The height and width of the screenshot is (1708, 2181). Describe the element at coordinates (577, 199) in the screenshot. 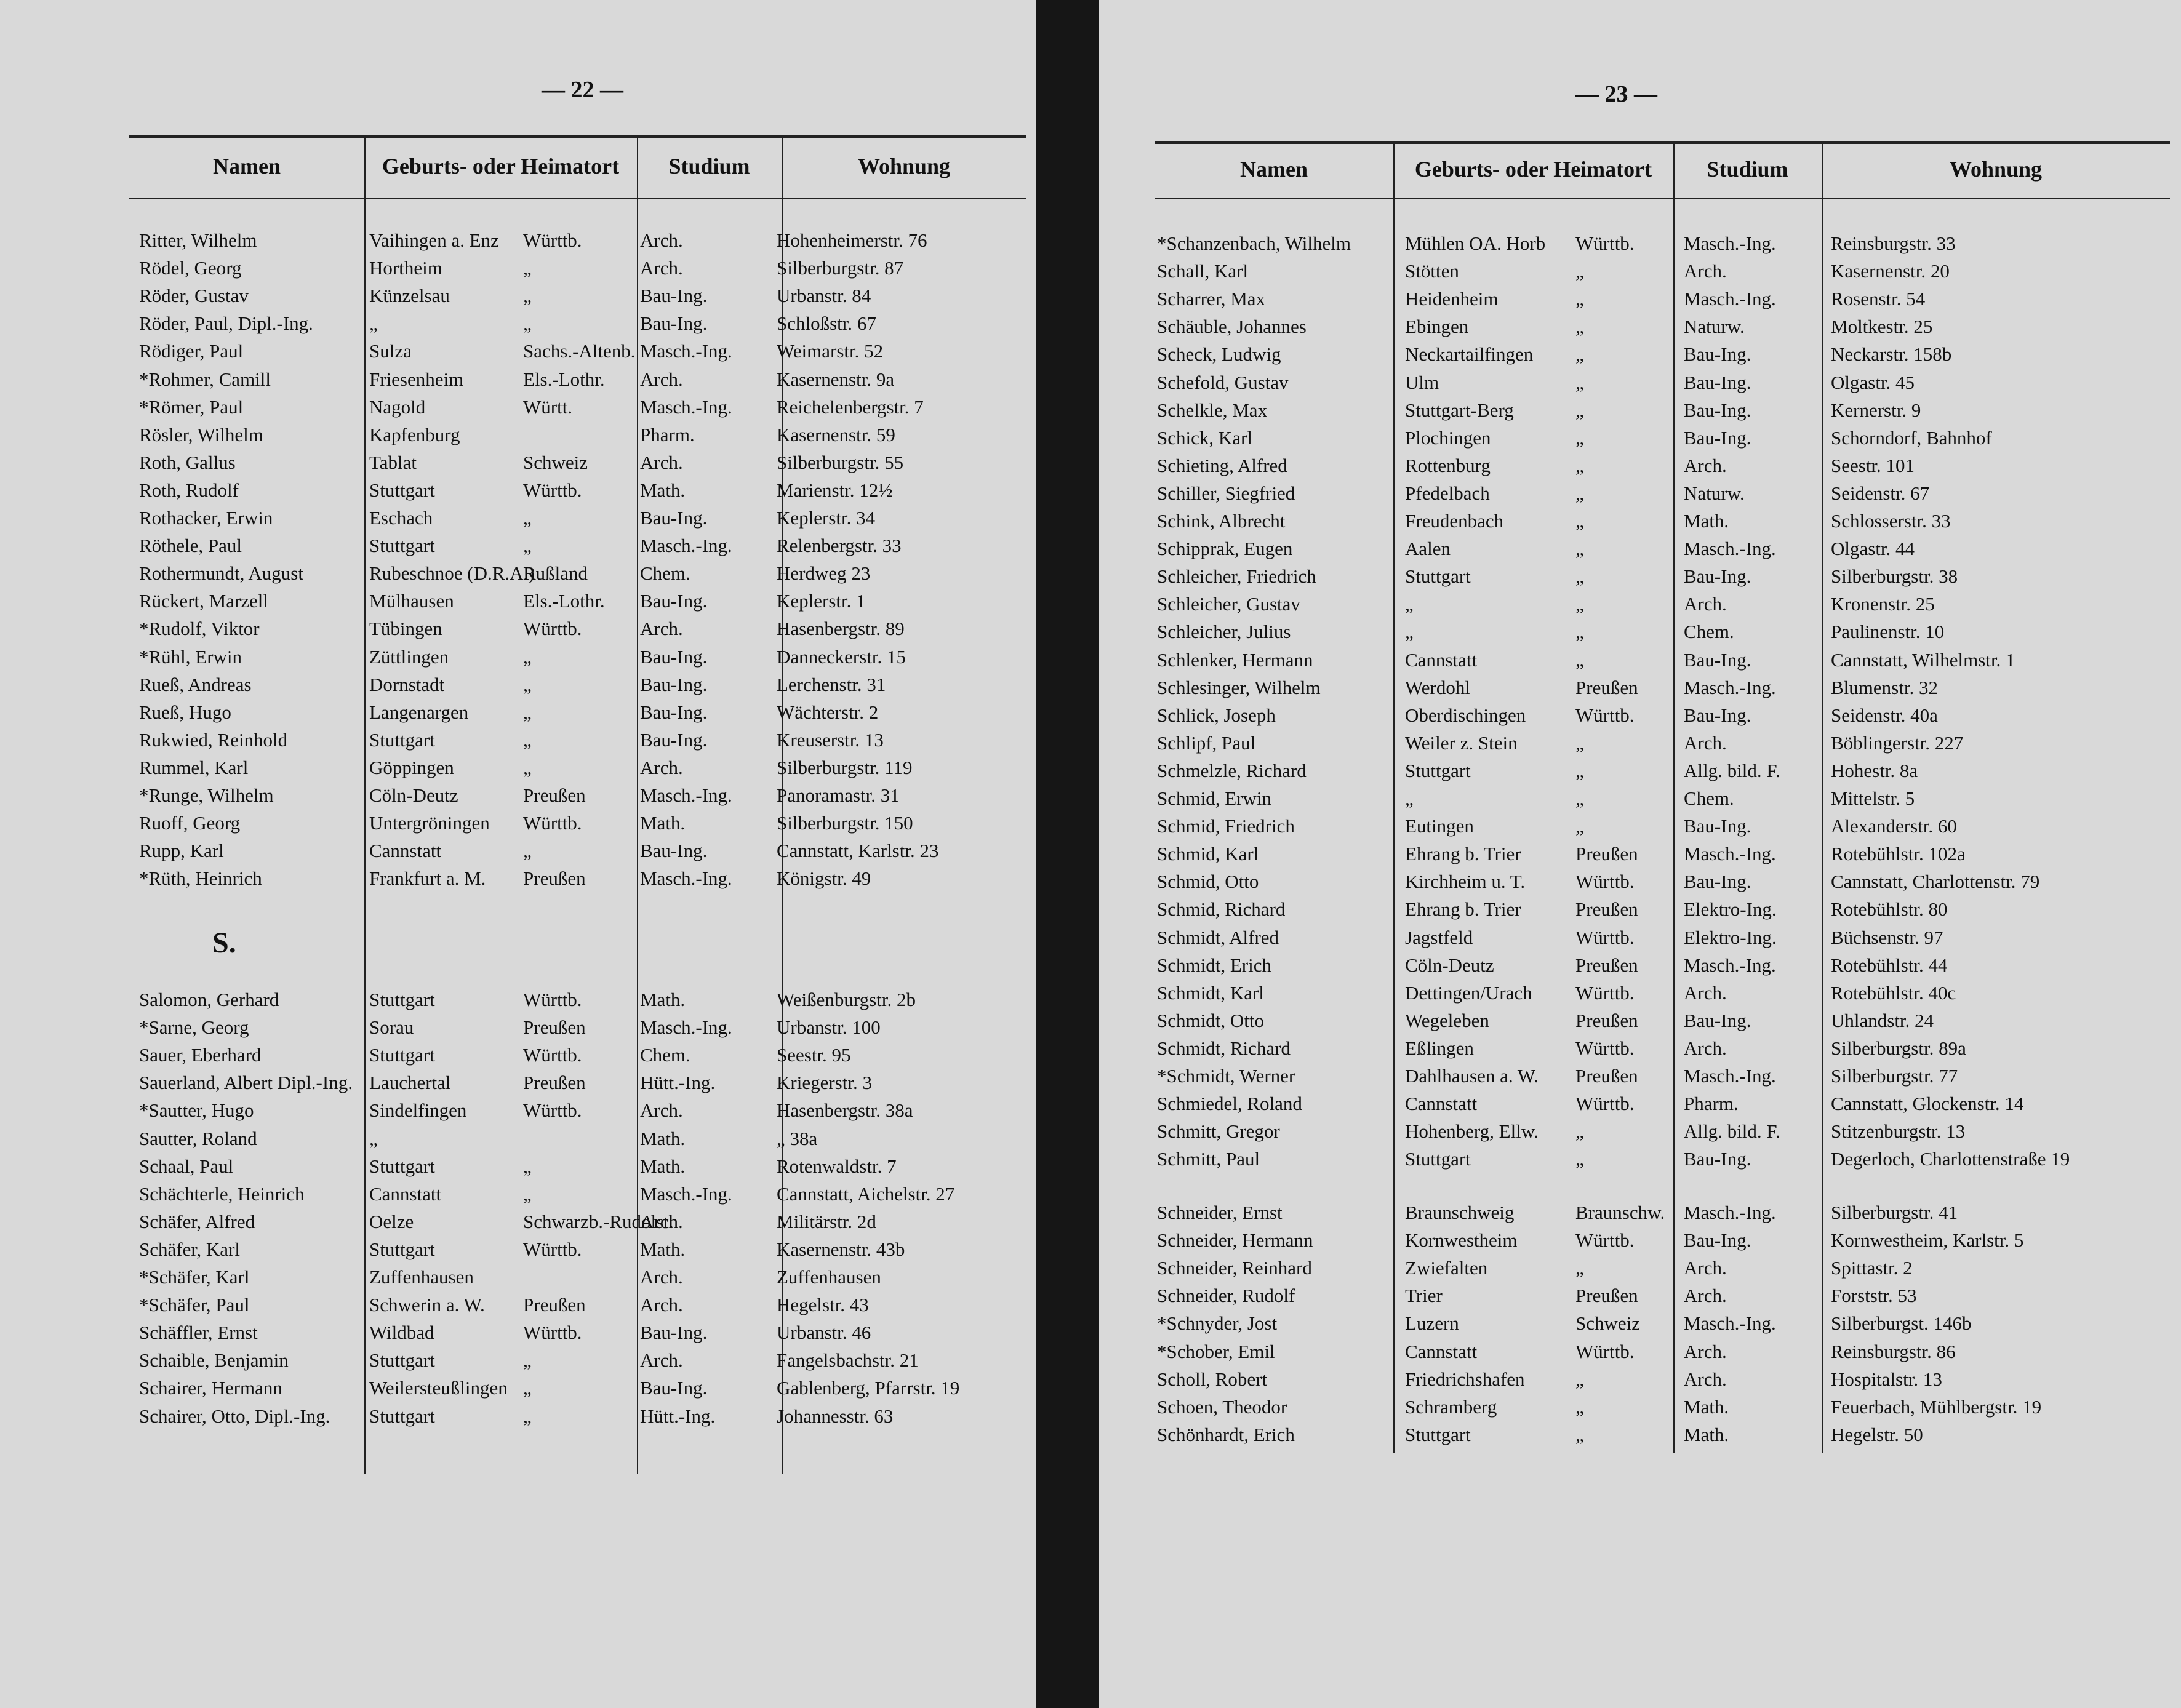

I see `header-rule` at that location.